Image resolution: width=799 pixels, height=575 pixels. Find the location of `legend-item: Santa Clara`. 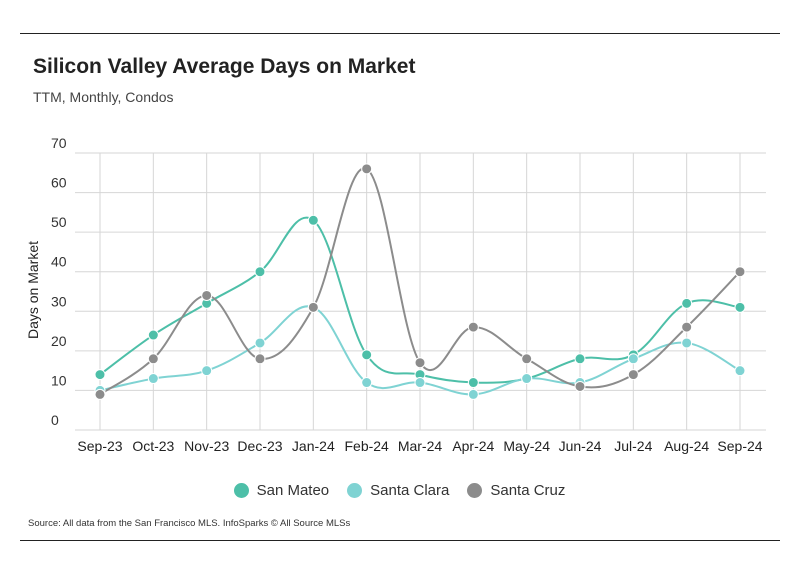

legend-item: Santa Clara is located at coordinates (398, 490).